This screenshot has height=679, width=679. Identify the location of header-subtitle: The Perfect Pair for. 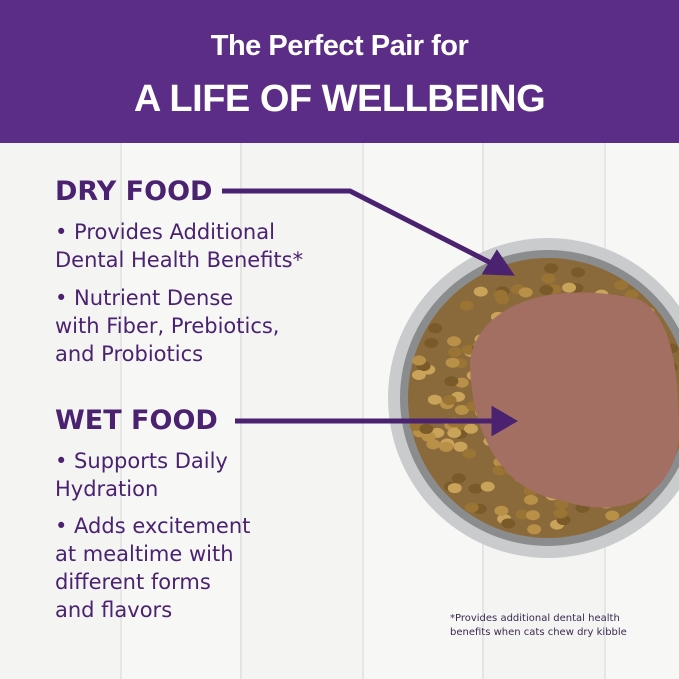
(339, 46).